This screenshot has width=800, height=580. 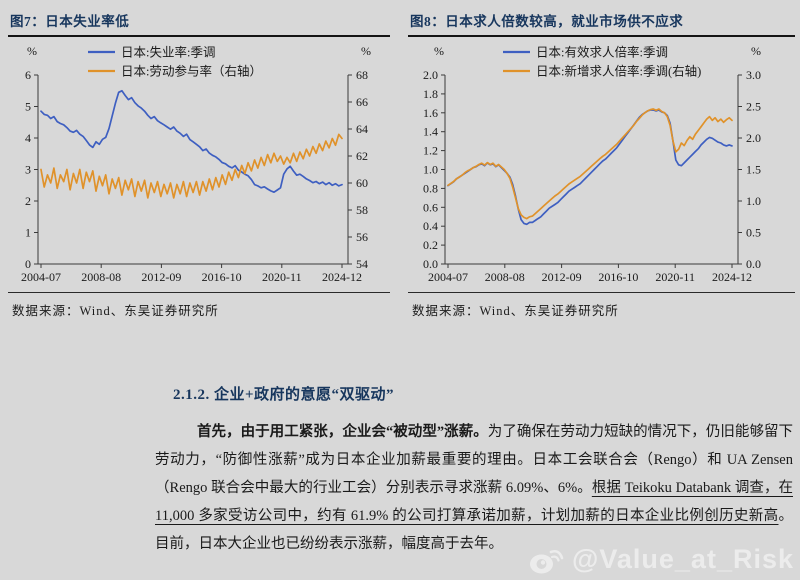 What do you see at coordinates (430, 264) in the screenshot?
I see `left-tick-label: 0.0` at bounding box center [430, 264].